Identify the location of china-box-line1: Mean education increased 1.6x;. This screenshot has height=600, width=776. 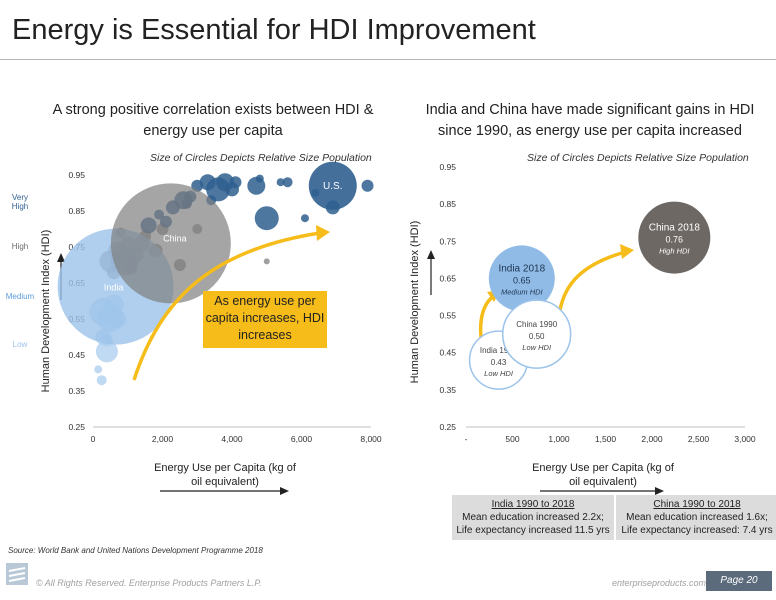
(697, 517).